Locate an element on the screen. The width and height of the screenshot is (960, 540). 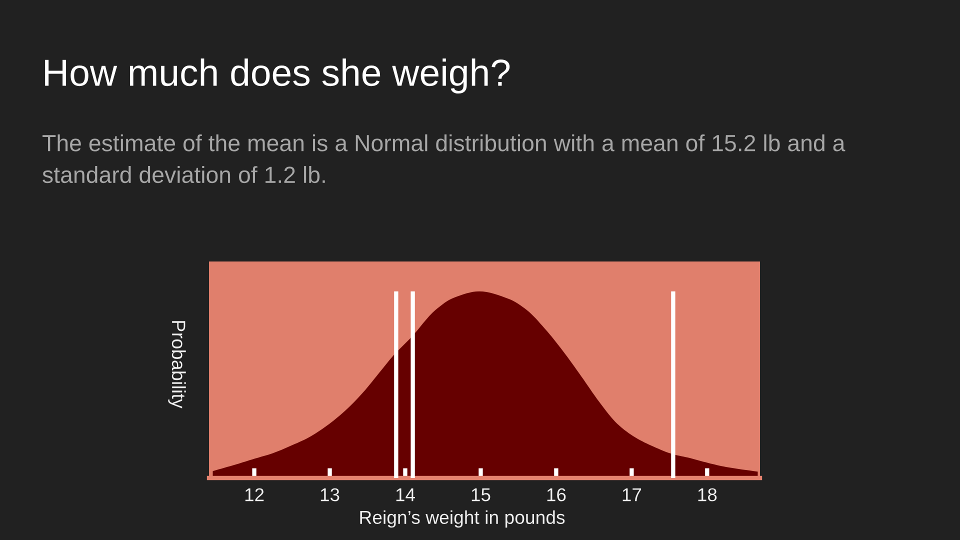
x-tick-label: 12 is located at coordinates (254, 495).